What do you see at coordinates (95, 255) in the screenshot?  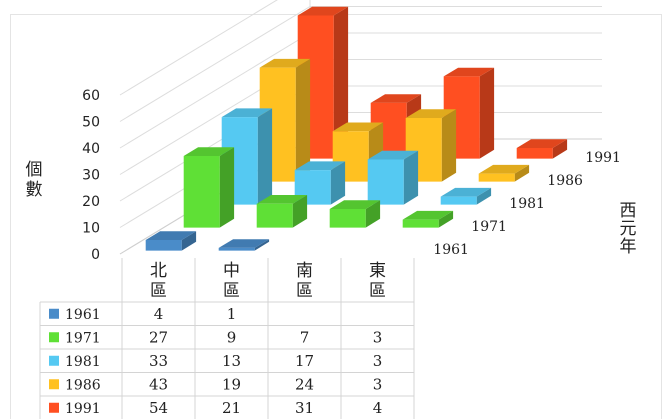 I see `y-tick-label: 0` at bounding box center [95, 255].